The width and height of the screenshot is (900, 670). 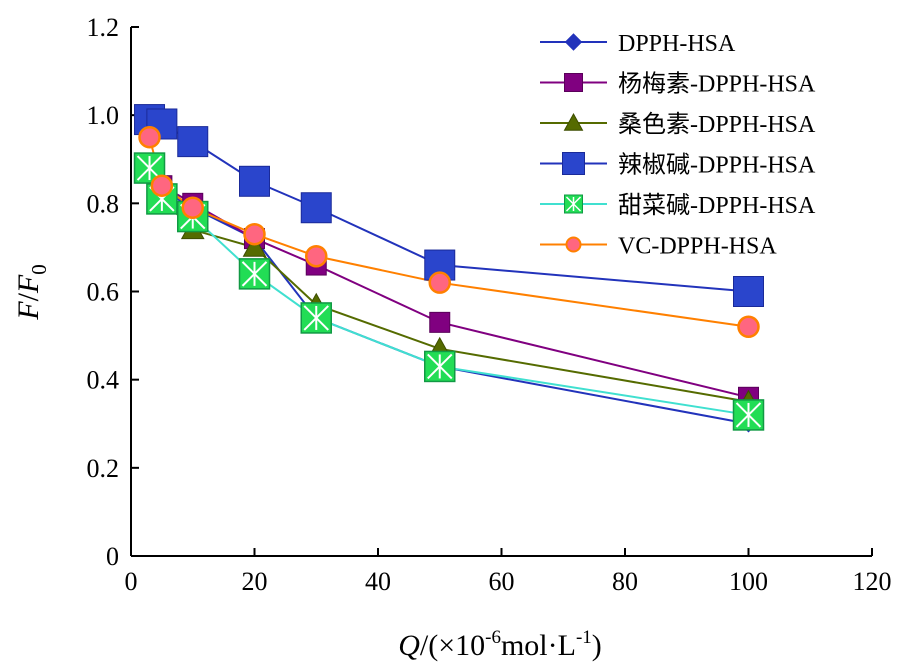 I want to click on x-tick-label: 20, so click(x=255, y=581).